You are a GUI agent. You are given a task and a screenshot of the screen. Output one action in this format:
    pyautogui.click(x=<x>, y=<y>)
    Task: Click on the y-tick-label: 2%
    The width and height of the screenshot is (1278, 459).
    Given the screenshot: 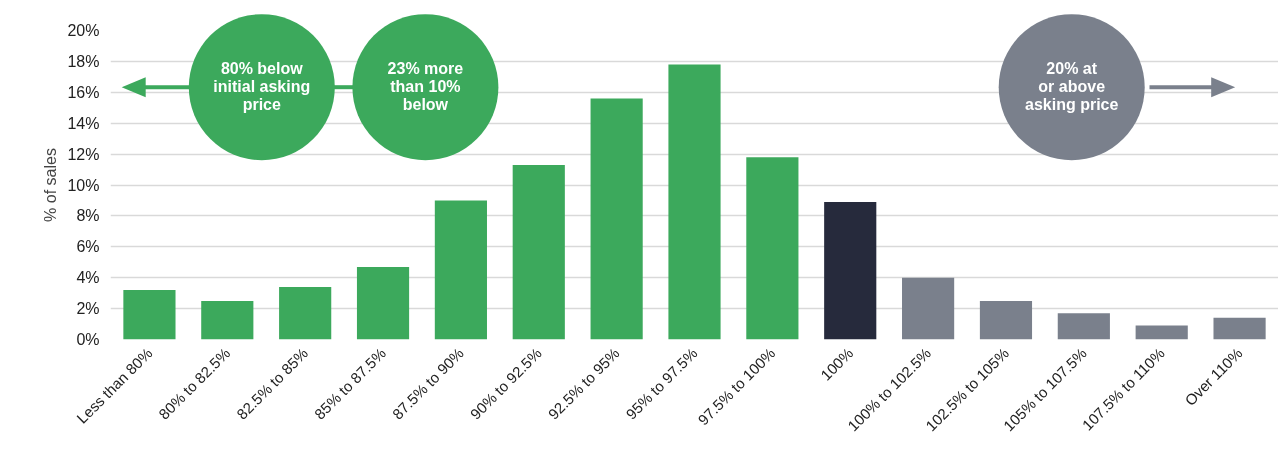 What is the action you would take?
    pyautogui.click(x=88, y=309)
    